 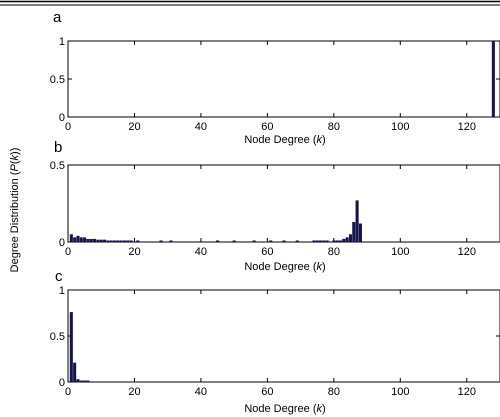 I want to click on panel-a-bars, so click(x=493, y=79).